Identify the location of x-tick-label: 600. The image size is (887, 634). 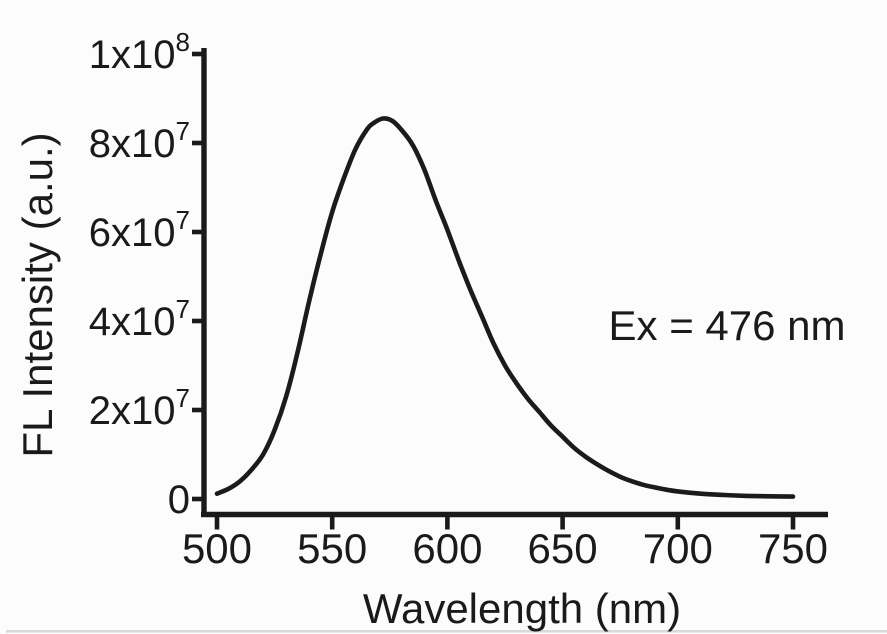
(447, 548).